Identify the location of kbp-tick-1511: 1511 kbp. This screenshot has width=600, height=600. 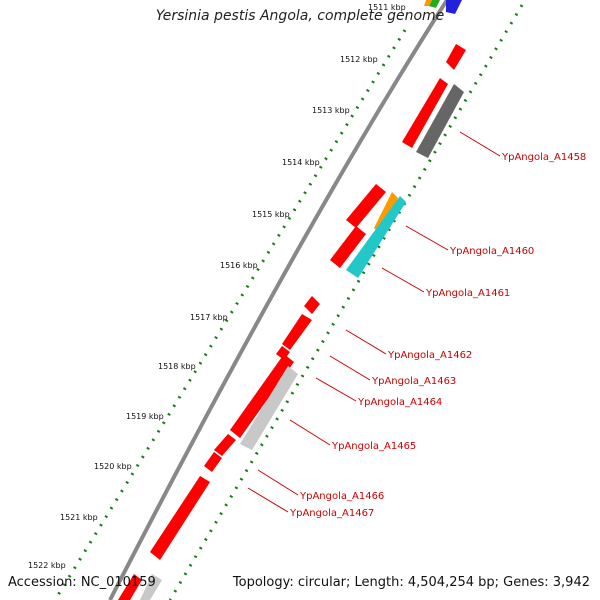
(387, 7).